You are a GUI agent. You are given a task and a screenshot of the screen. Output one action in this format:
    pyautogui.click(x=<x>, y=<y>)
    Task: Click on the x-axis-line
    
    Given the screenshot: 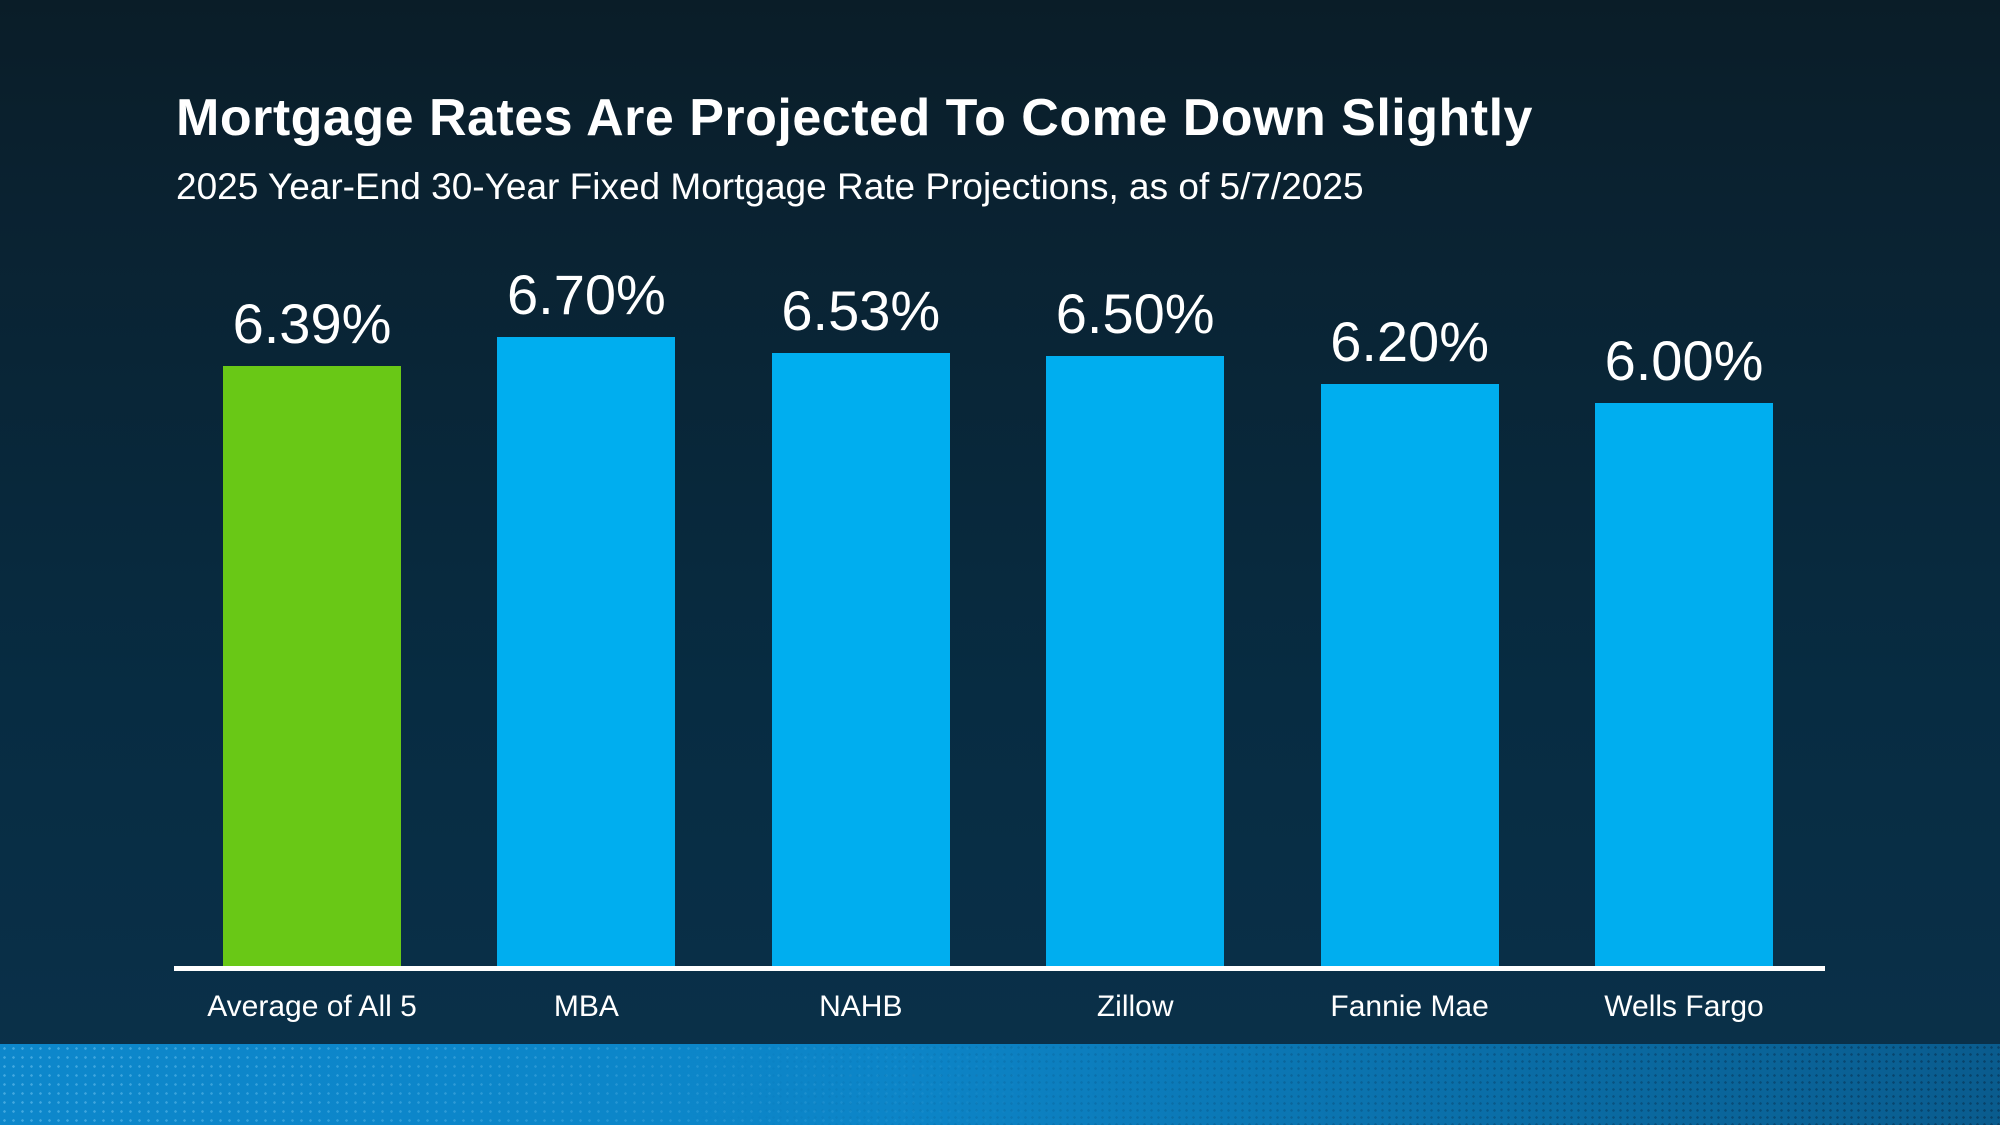 What is the action you would take?
    pyautogui.click(x=999, y=968)
    